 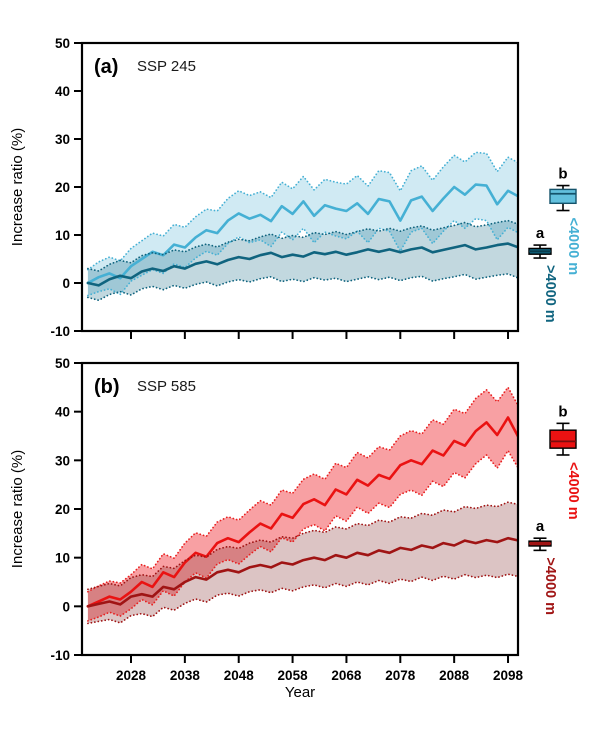 What do you see at coordinates (107, 387) in the screenshot?
I see `panel-letter-b: (b)` at bounding box center [107, 387].